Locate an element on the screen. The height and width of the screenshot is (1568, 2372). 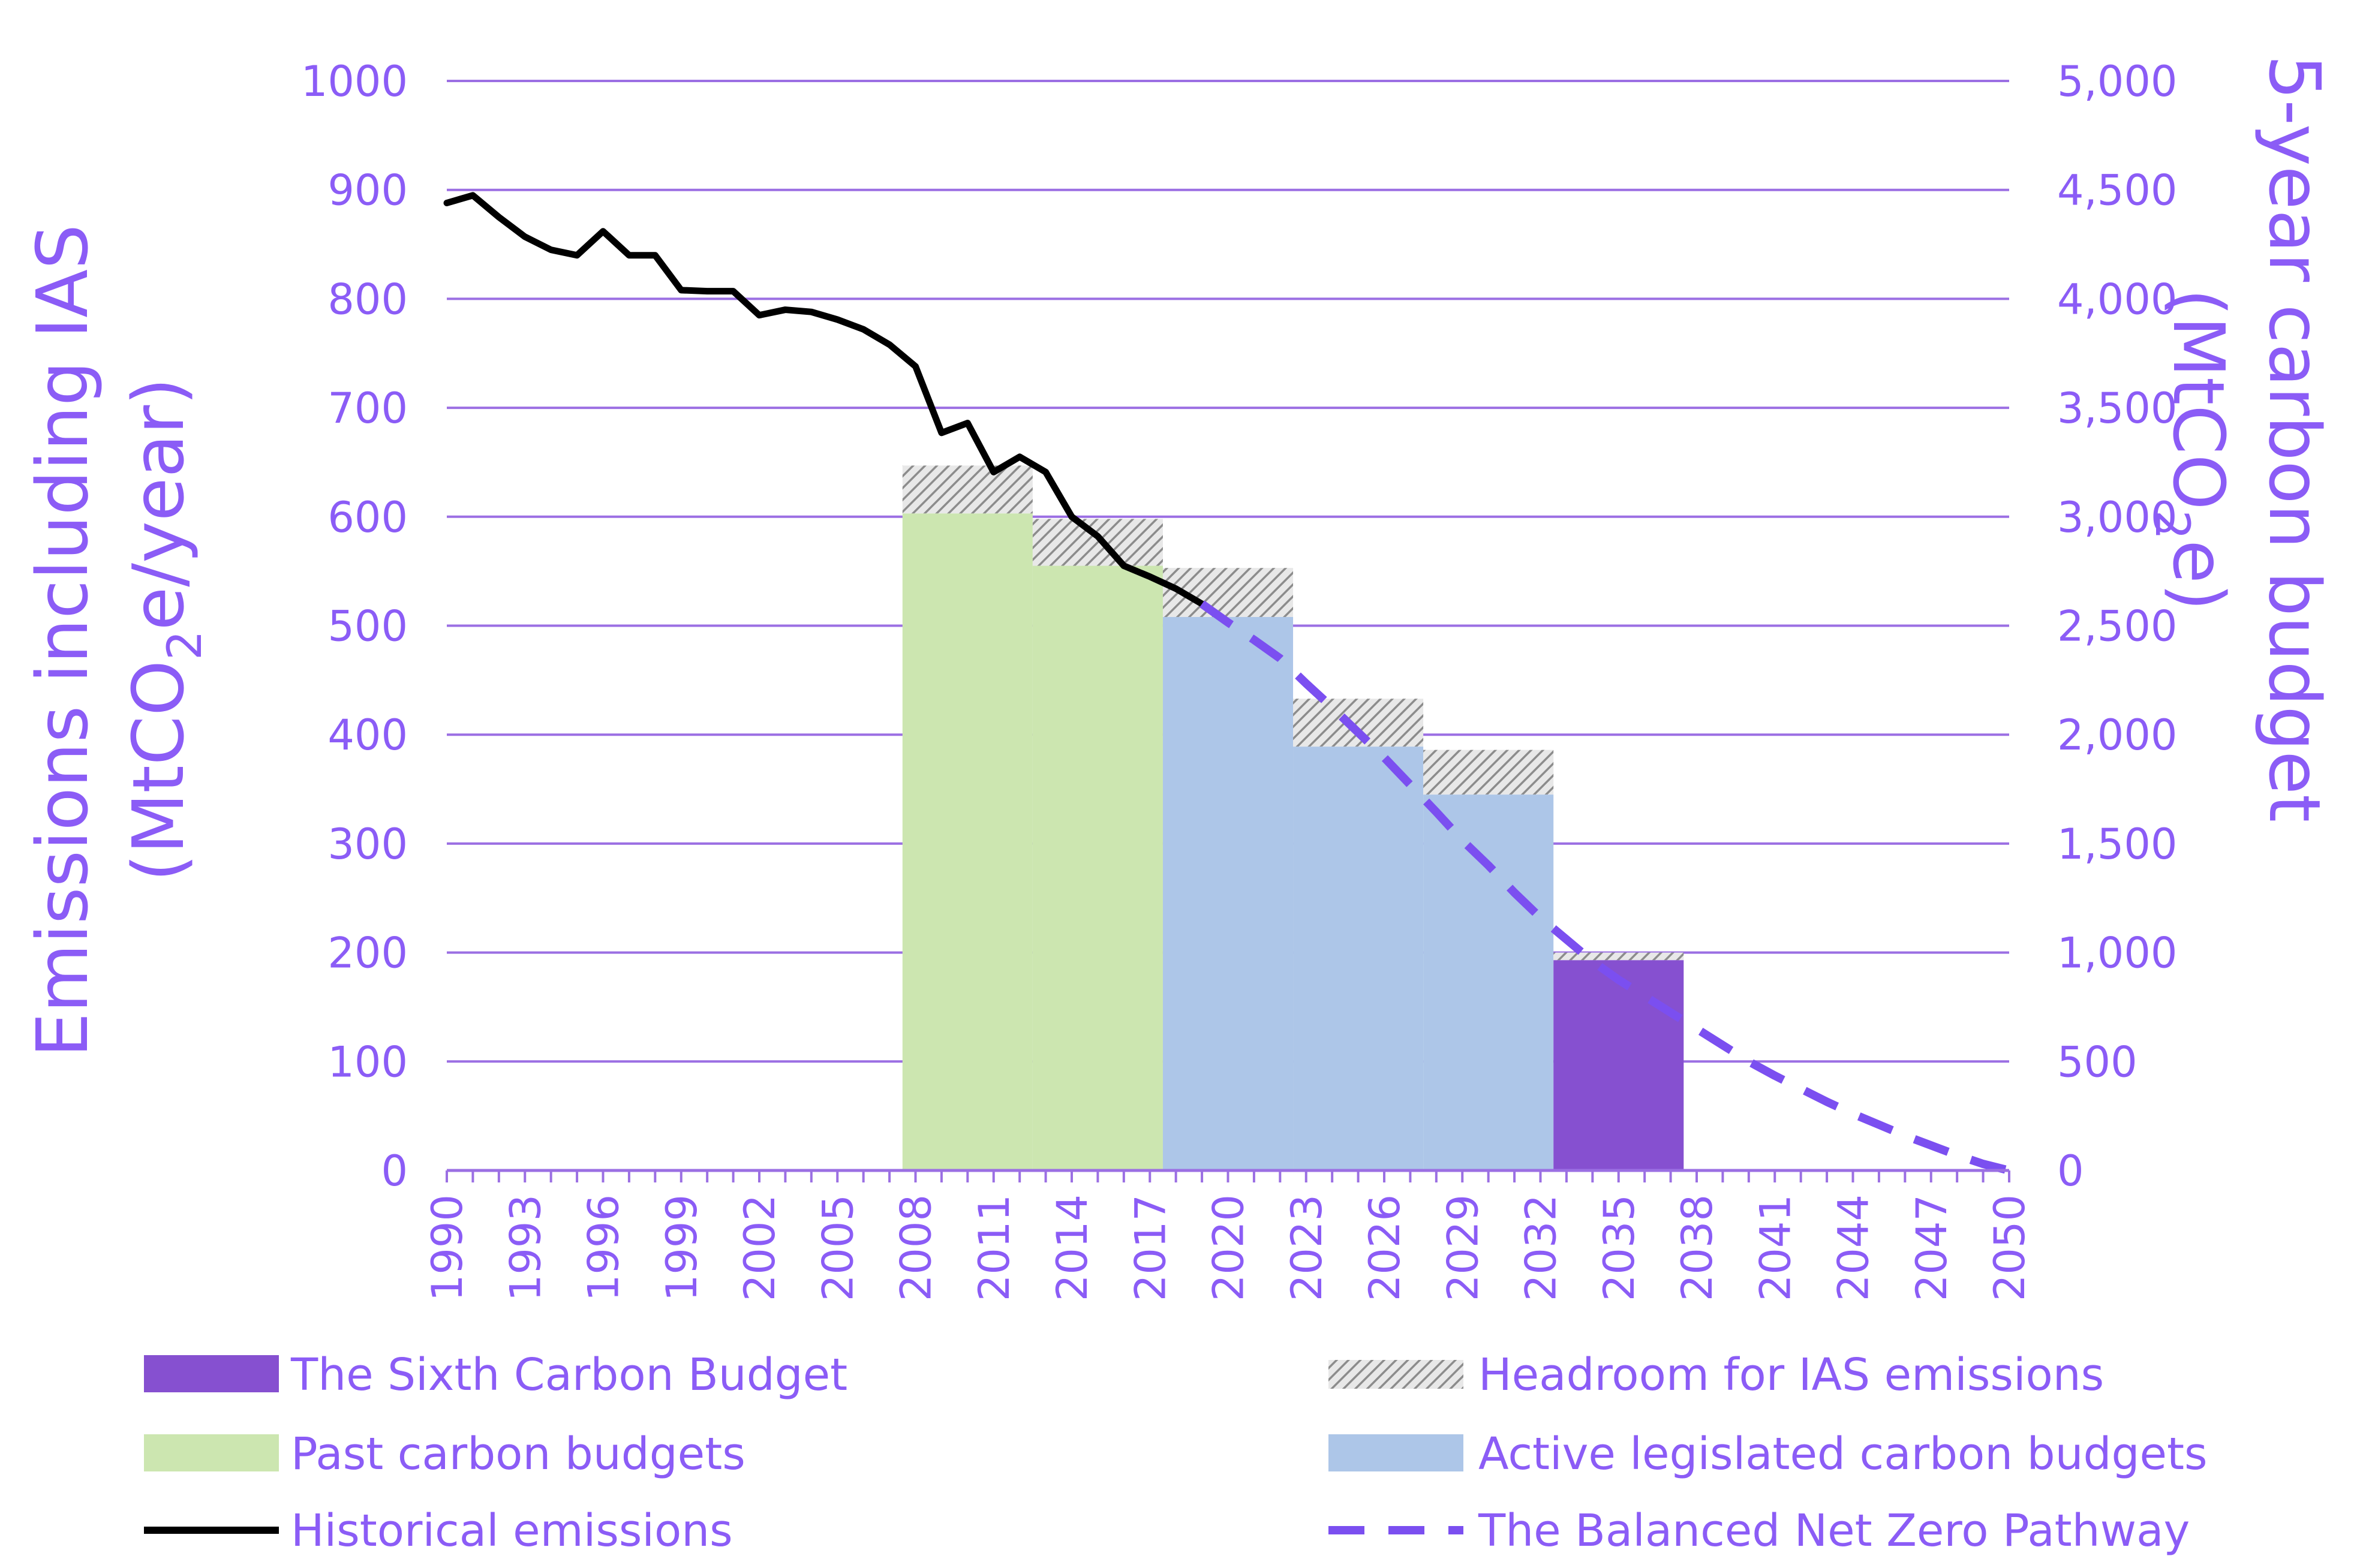
budget-bar-2013-2017 is located at coordinates (1097, 867).